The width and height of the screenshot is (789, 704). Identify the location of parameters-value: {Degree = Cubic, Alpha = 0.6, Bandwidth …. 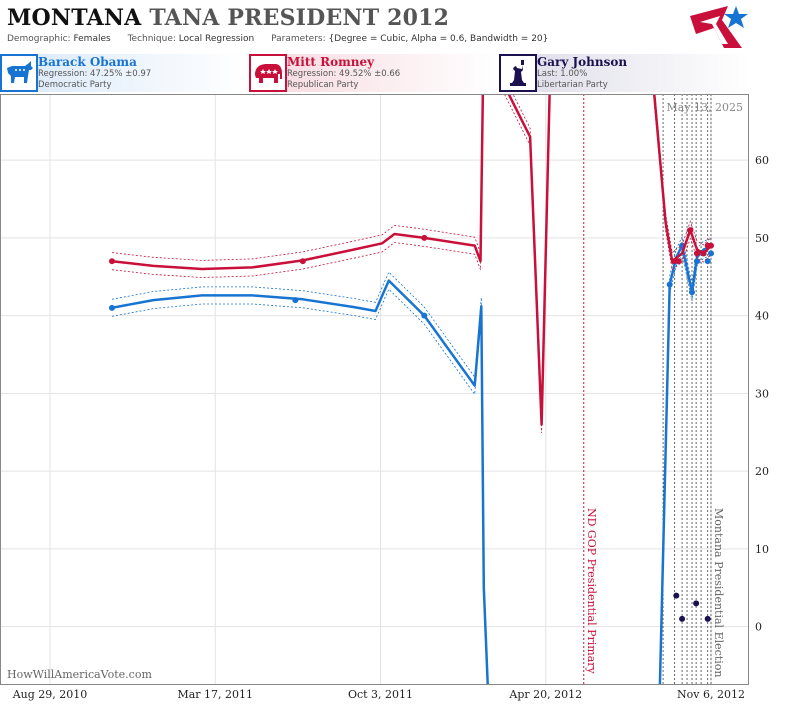
(438, 39).